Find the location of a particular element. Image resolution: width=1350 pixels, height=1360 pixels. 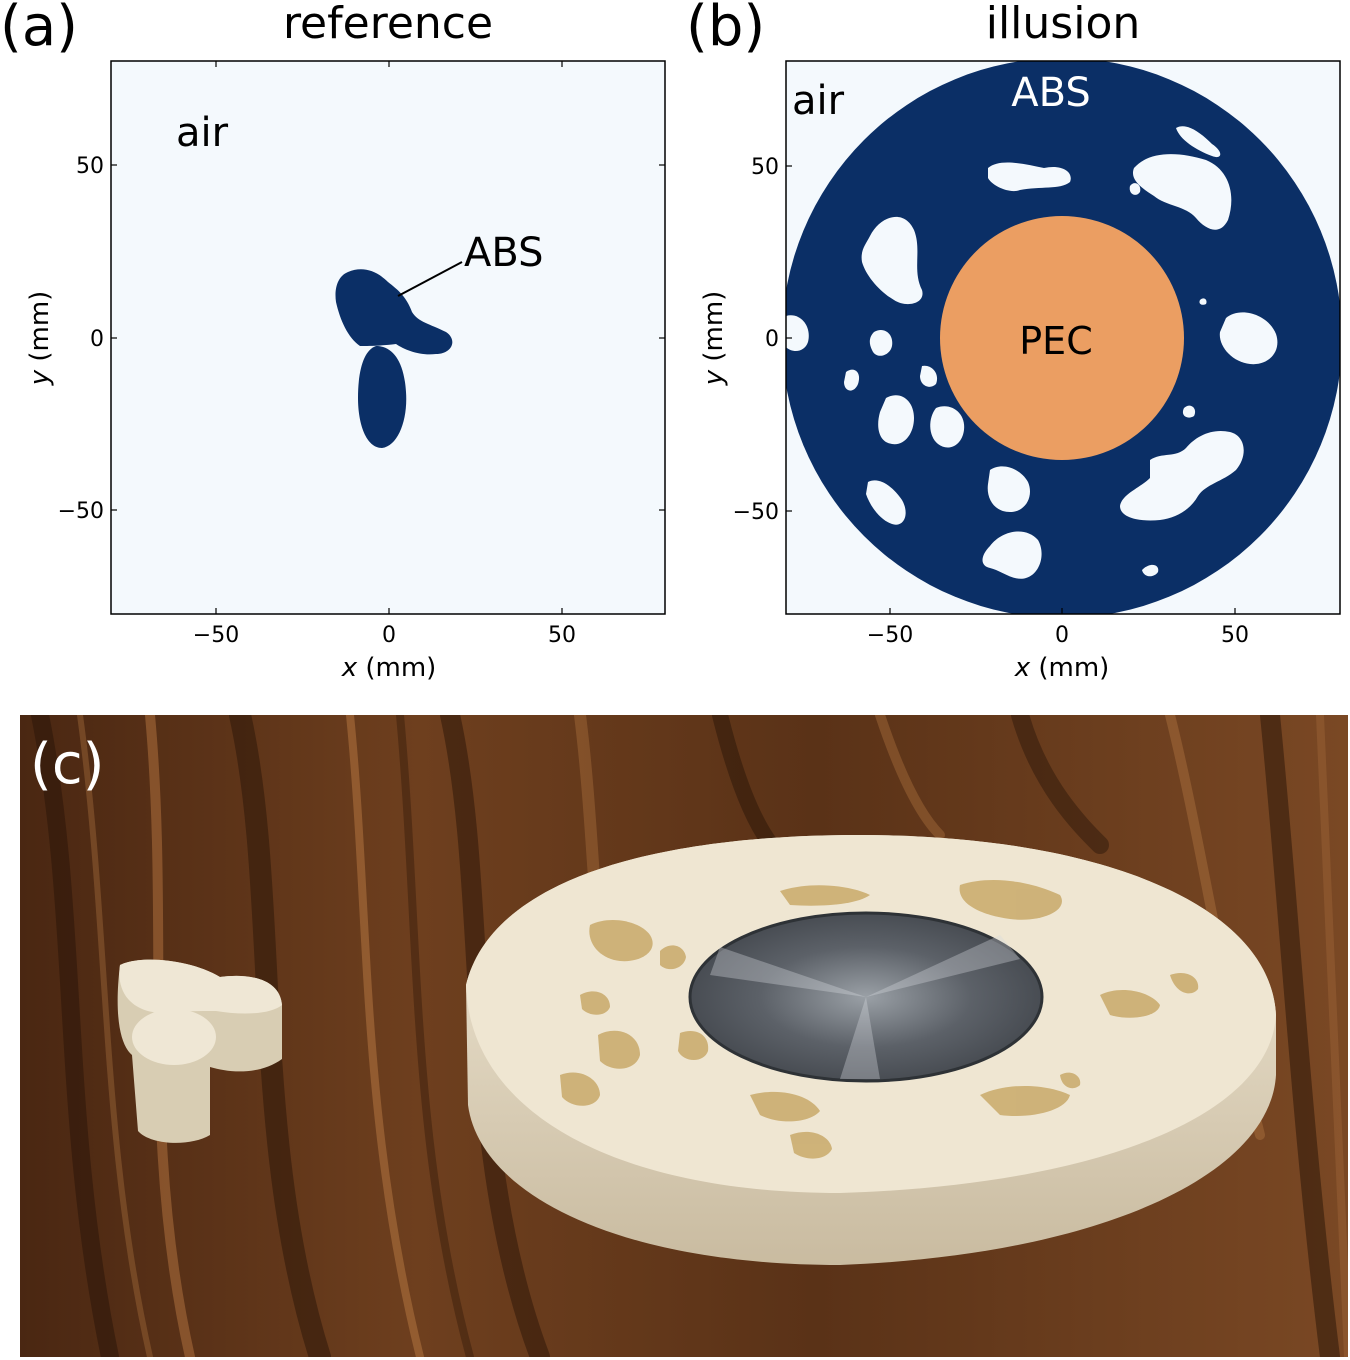

panel-c-letter: (c) is located at coordinates (67, 764).